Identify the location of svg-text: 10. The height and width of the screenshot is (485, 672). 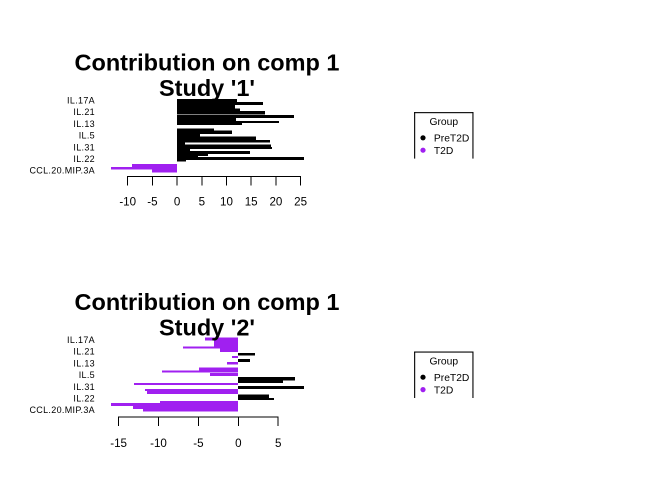
(226, 202).